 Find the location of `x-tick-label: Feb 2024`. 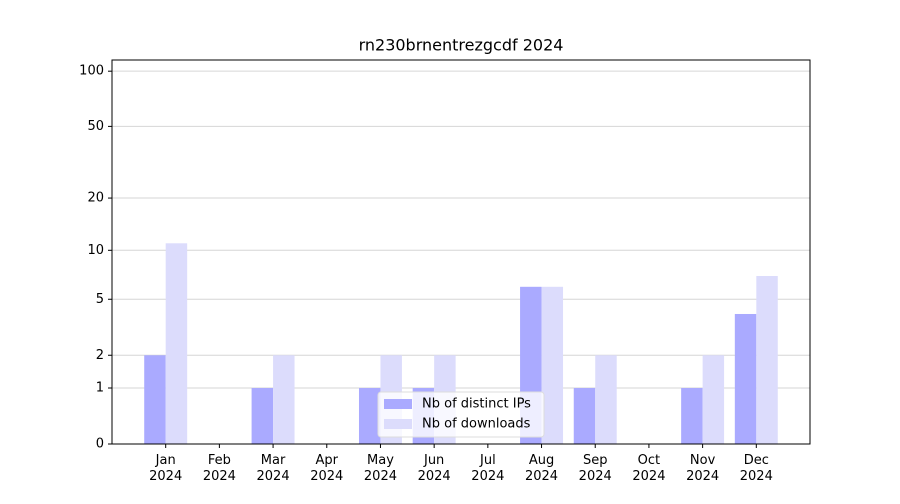

x-tick-label: Feb 2024 is located at coordinates (219, 468).